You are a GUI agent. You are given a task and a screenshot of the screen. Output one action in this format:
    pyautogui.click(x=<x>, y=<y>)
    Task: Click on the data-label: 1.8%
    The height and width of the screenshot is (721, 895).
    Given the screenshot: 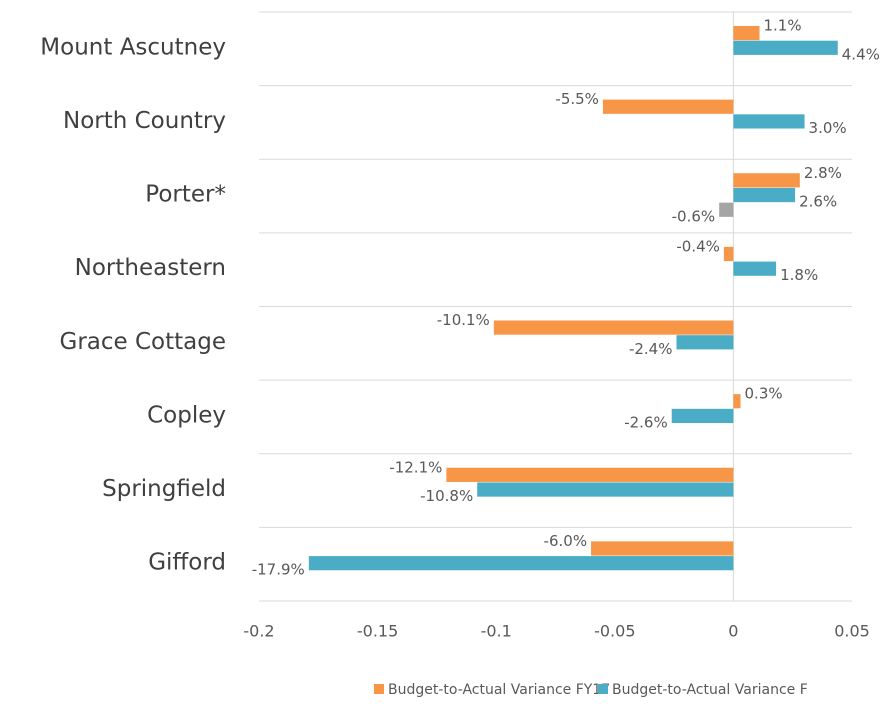 What is the action you would take?
    pyautogui.click(x=799, y=275)
    